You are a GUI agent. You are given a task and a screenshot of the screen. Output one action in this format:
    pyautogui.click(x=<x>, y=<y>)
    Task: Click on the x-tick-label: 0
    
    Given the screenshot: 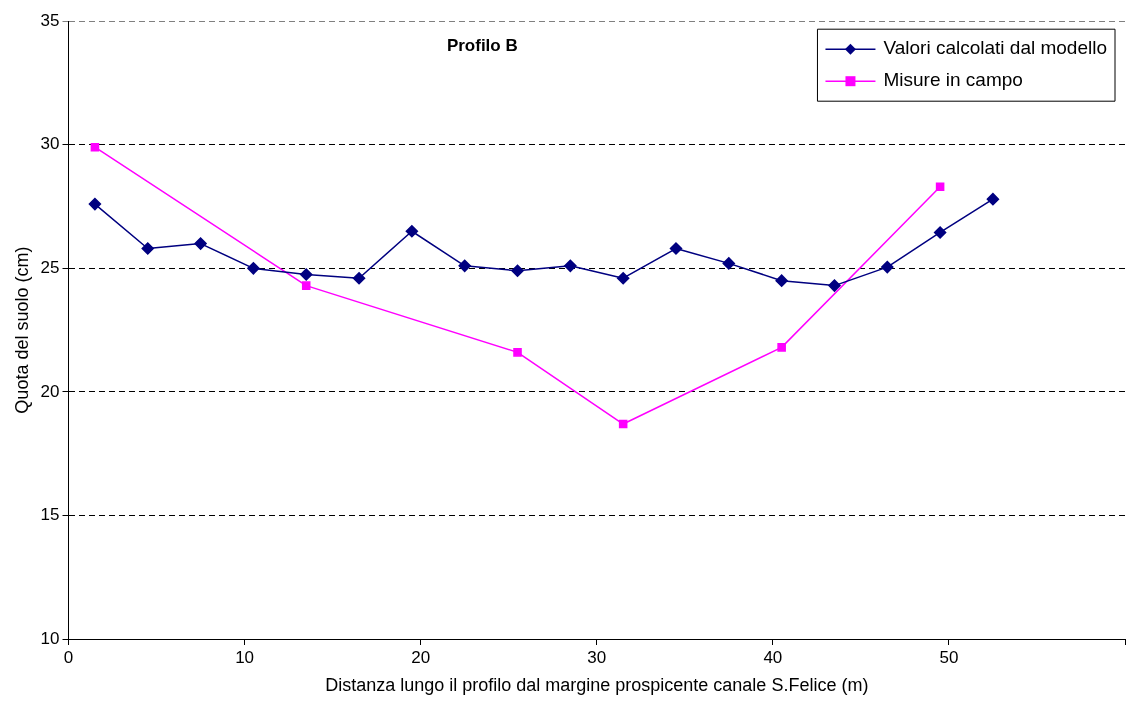 What is the action you would take?
    pyautogui.click(x=68, y=657)
    